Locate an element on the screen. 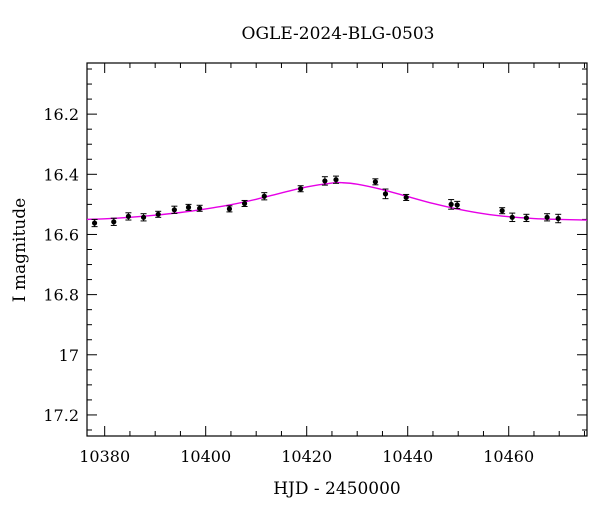  data-points is located at coordinates (326, 201).